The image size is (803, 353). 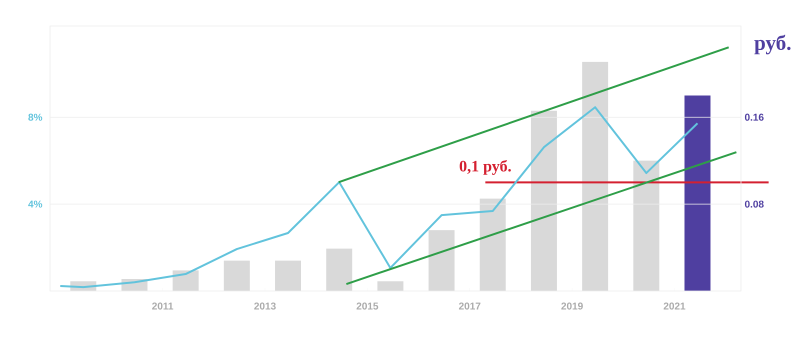 What do you see at coordinates (675, 306) in the screenshot?
I see `x-tick-label: 2021` at bounding box center [675, 306].